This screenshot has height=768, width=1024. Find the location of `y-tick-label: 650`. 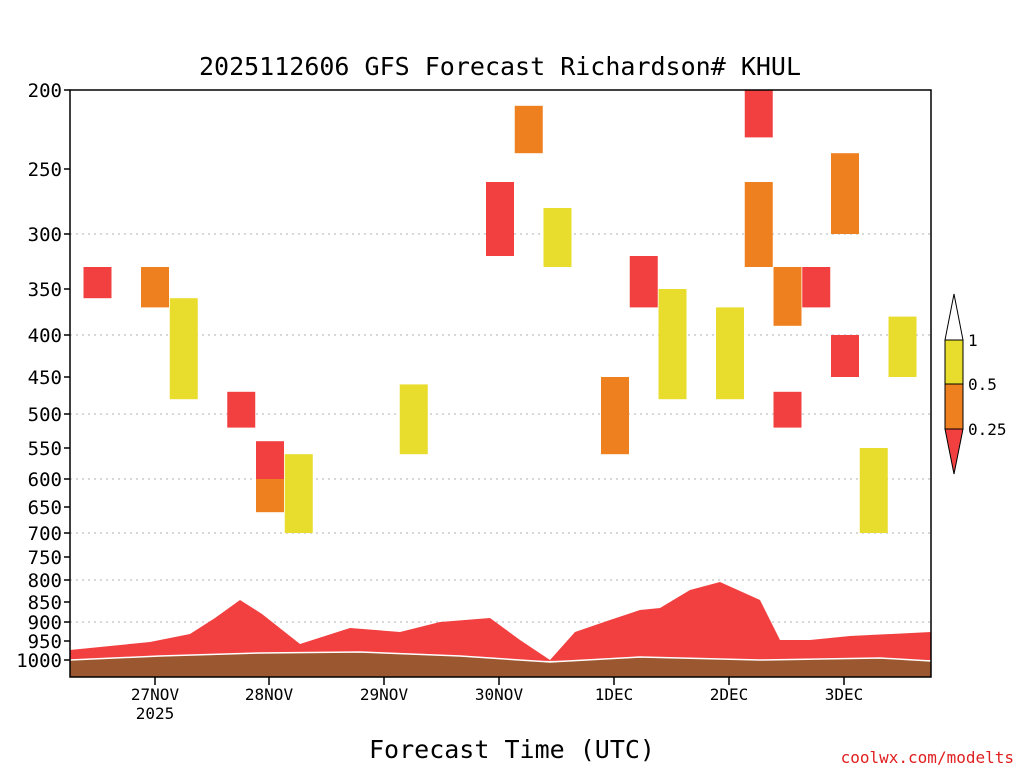

y-tick-label: 650 is located at coordinates (45, 508).